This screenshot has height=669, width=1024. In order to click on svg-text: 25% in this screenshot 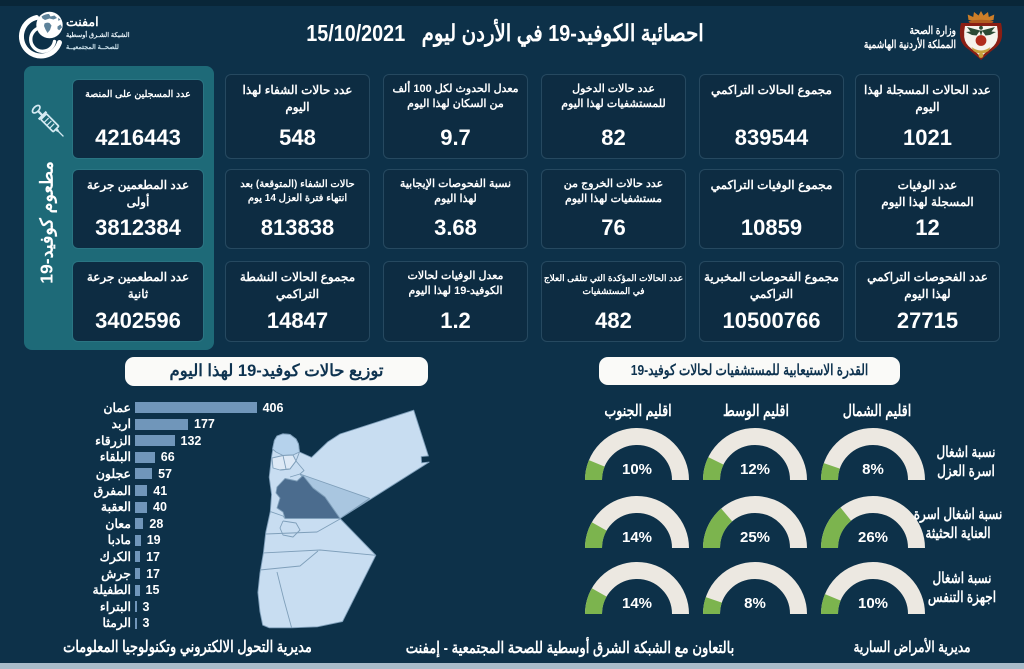, I will do `click(755, 537)`.